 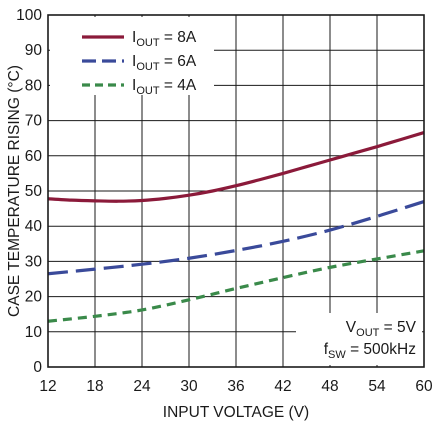 What do you see at coordinates (34, 332) in the screenshot?
I see `y-tick-10: 10` at bounding box center [34, 332].